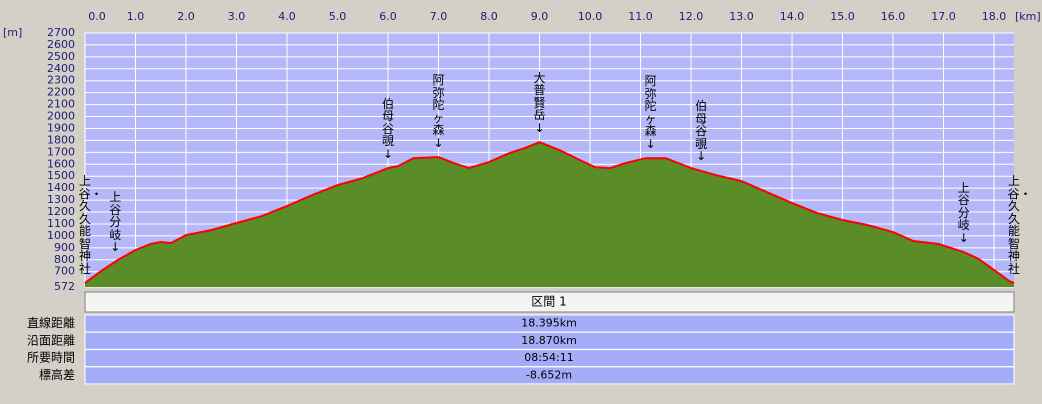  I want to click on y-tick-label: 1400, so click(61, 187).